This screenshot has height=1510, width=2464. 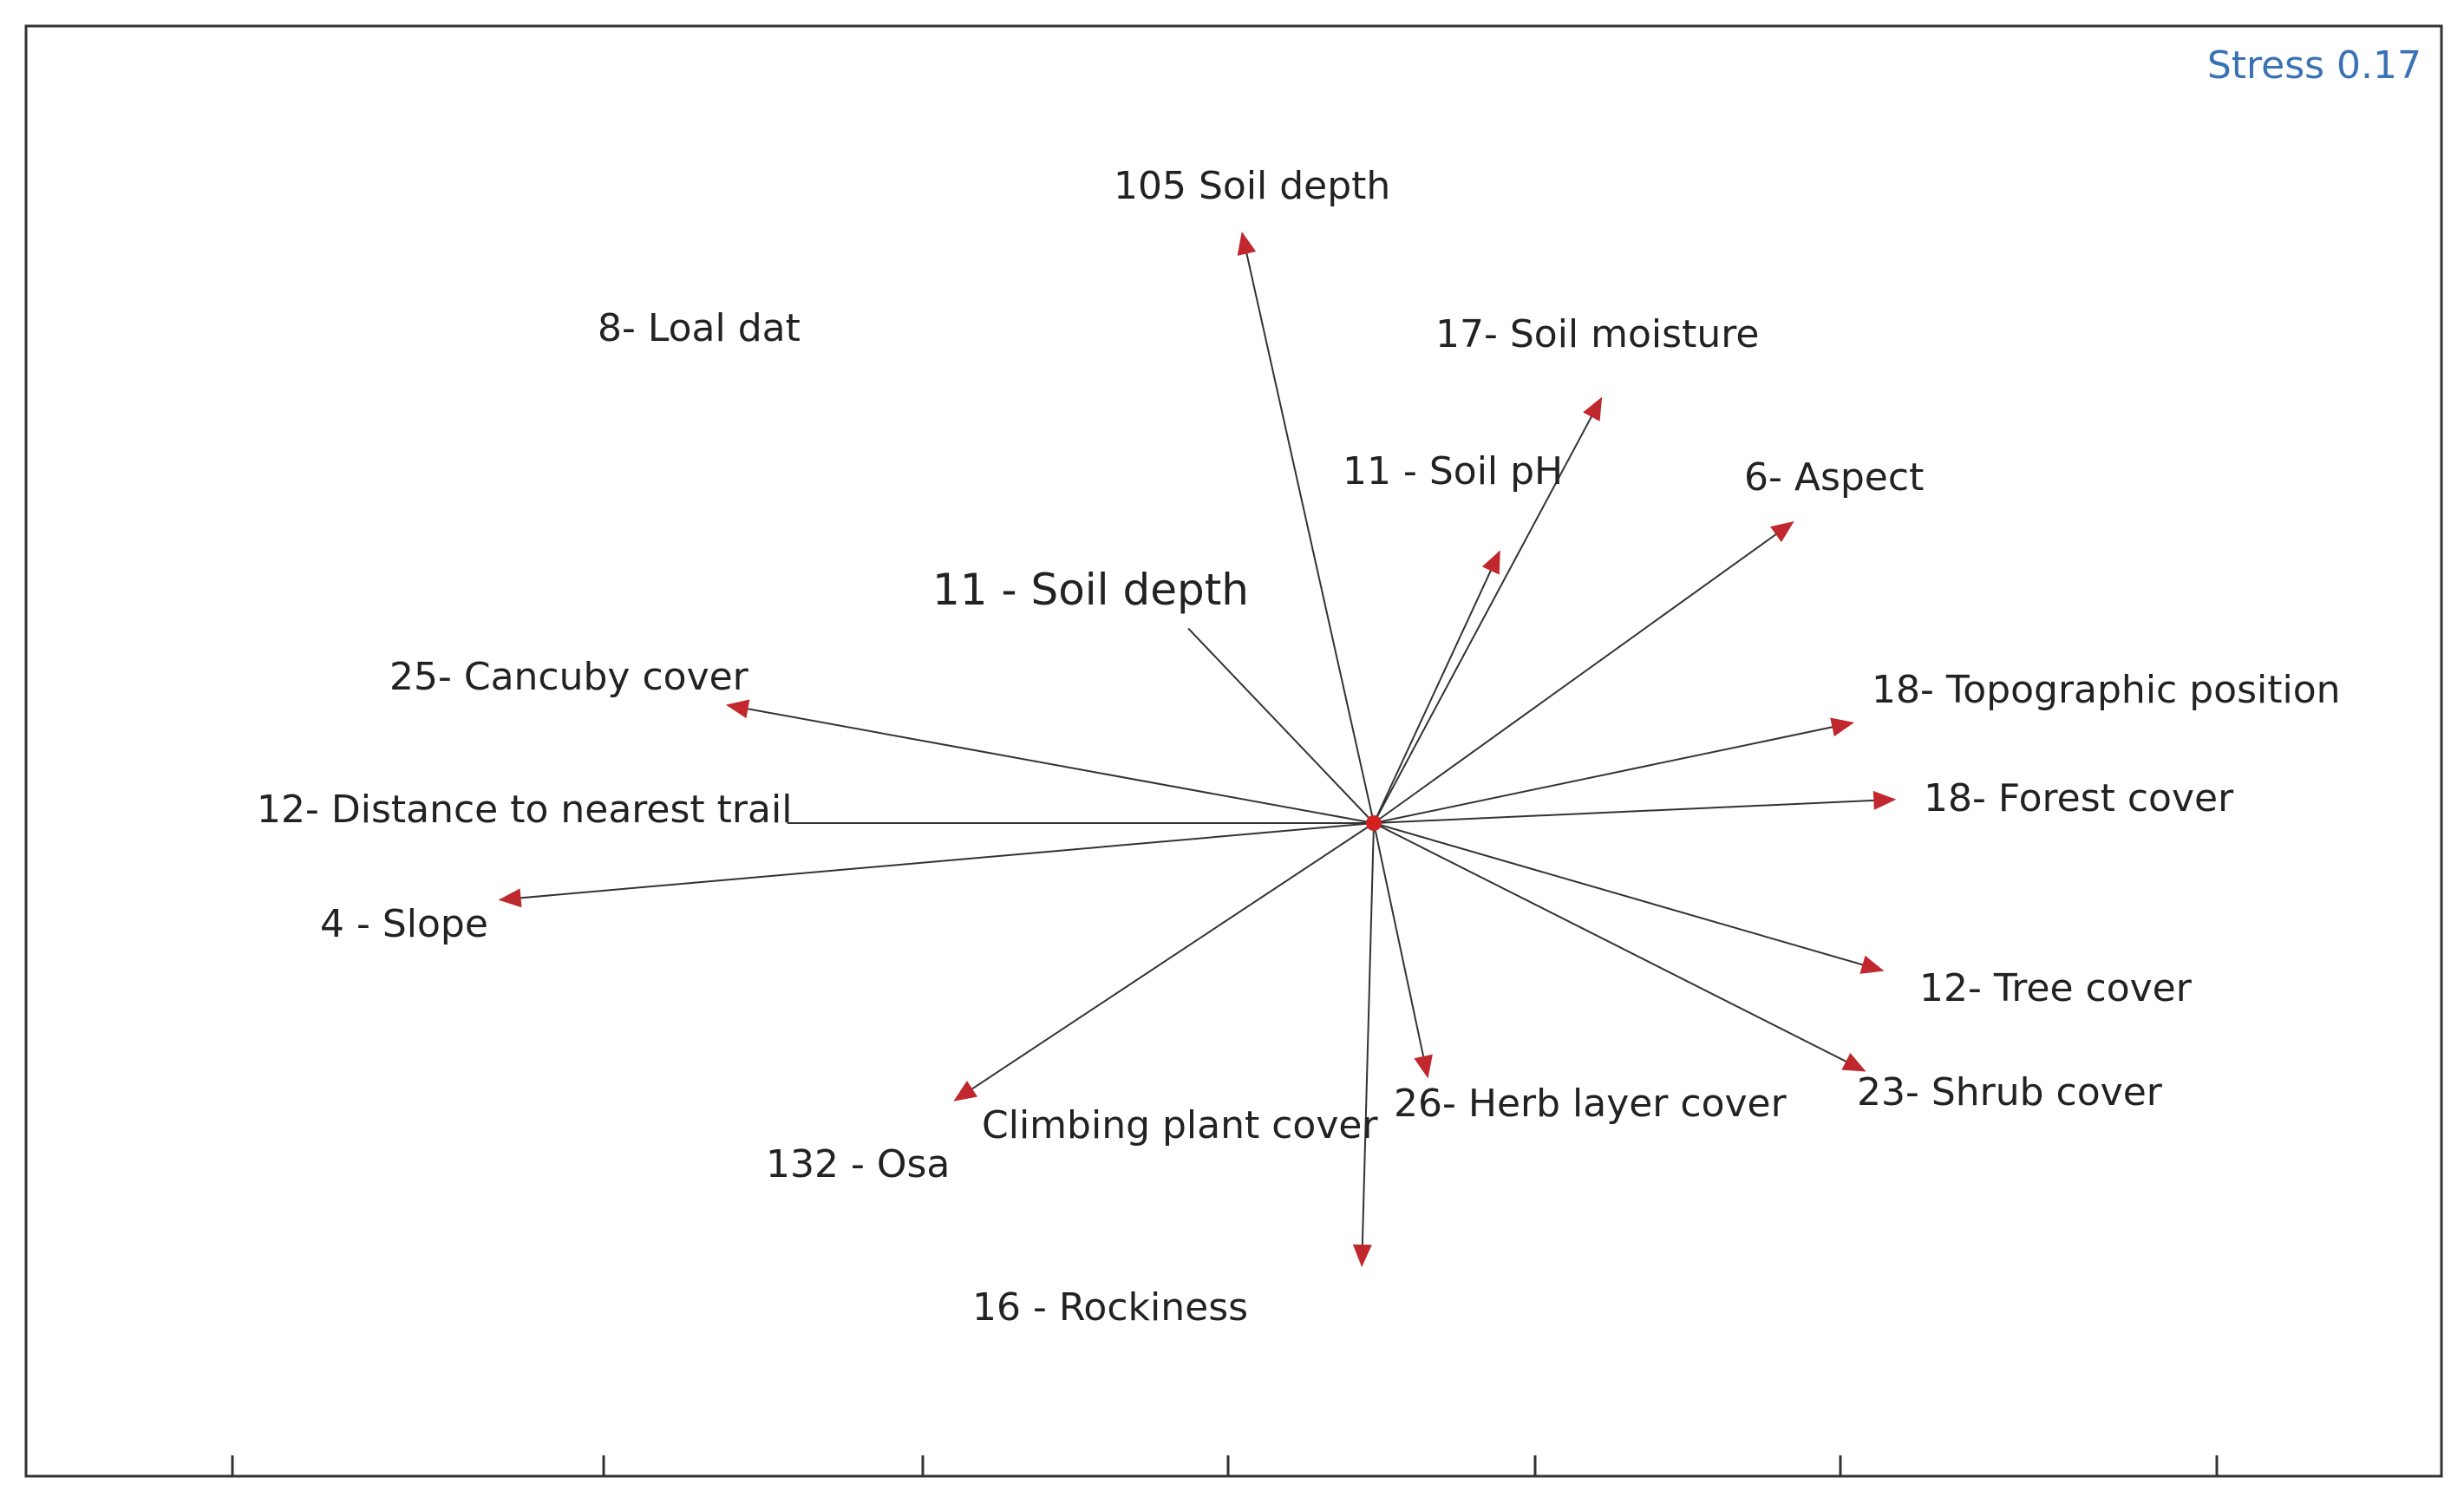 I want to click on label-17-soil-moisture: 17- Soil moisture, so click(x=1597, y=334).